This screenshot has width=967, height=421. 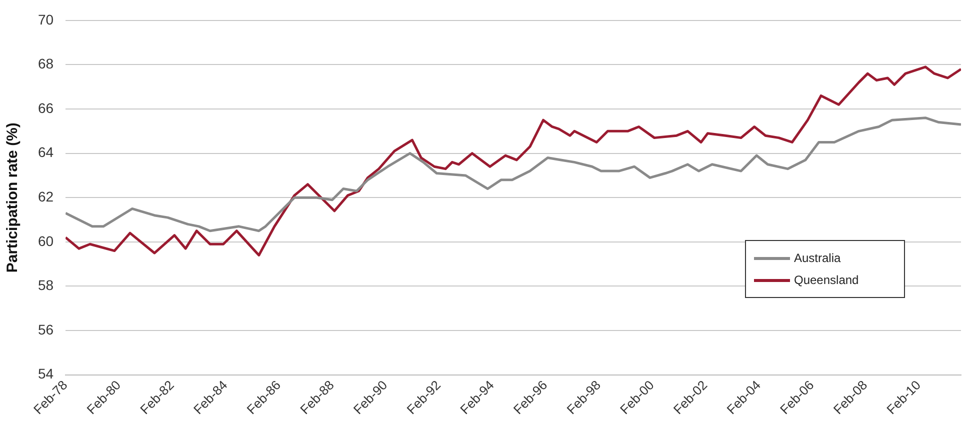 What do you see at coordinates (817, 258) in the screenshot?
I see `legend-label: Australia` at bounding box center [817, 258].